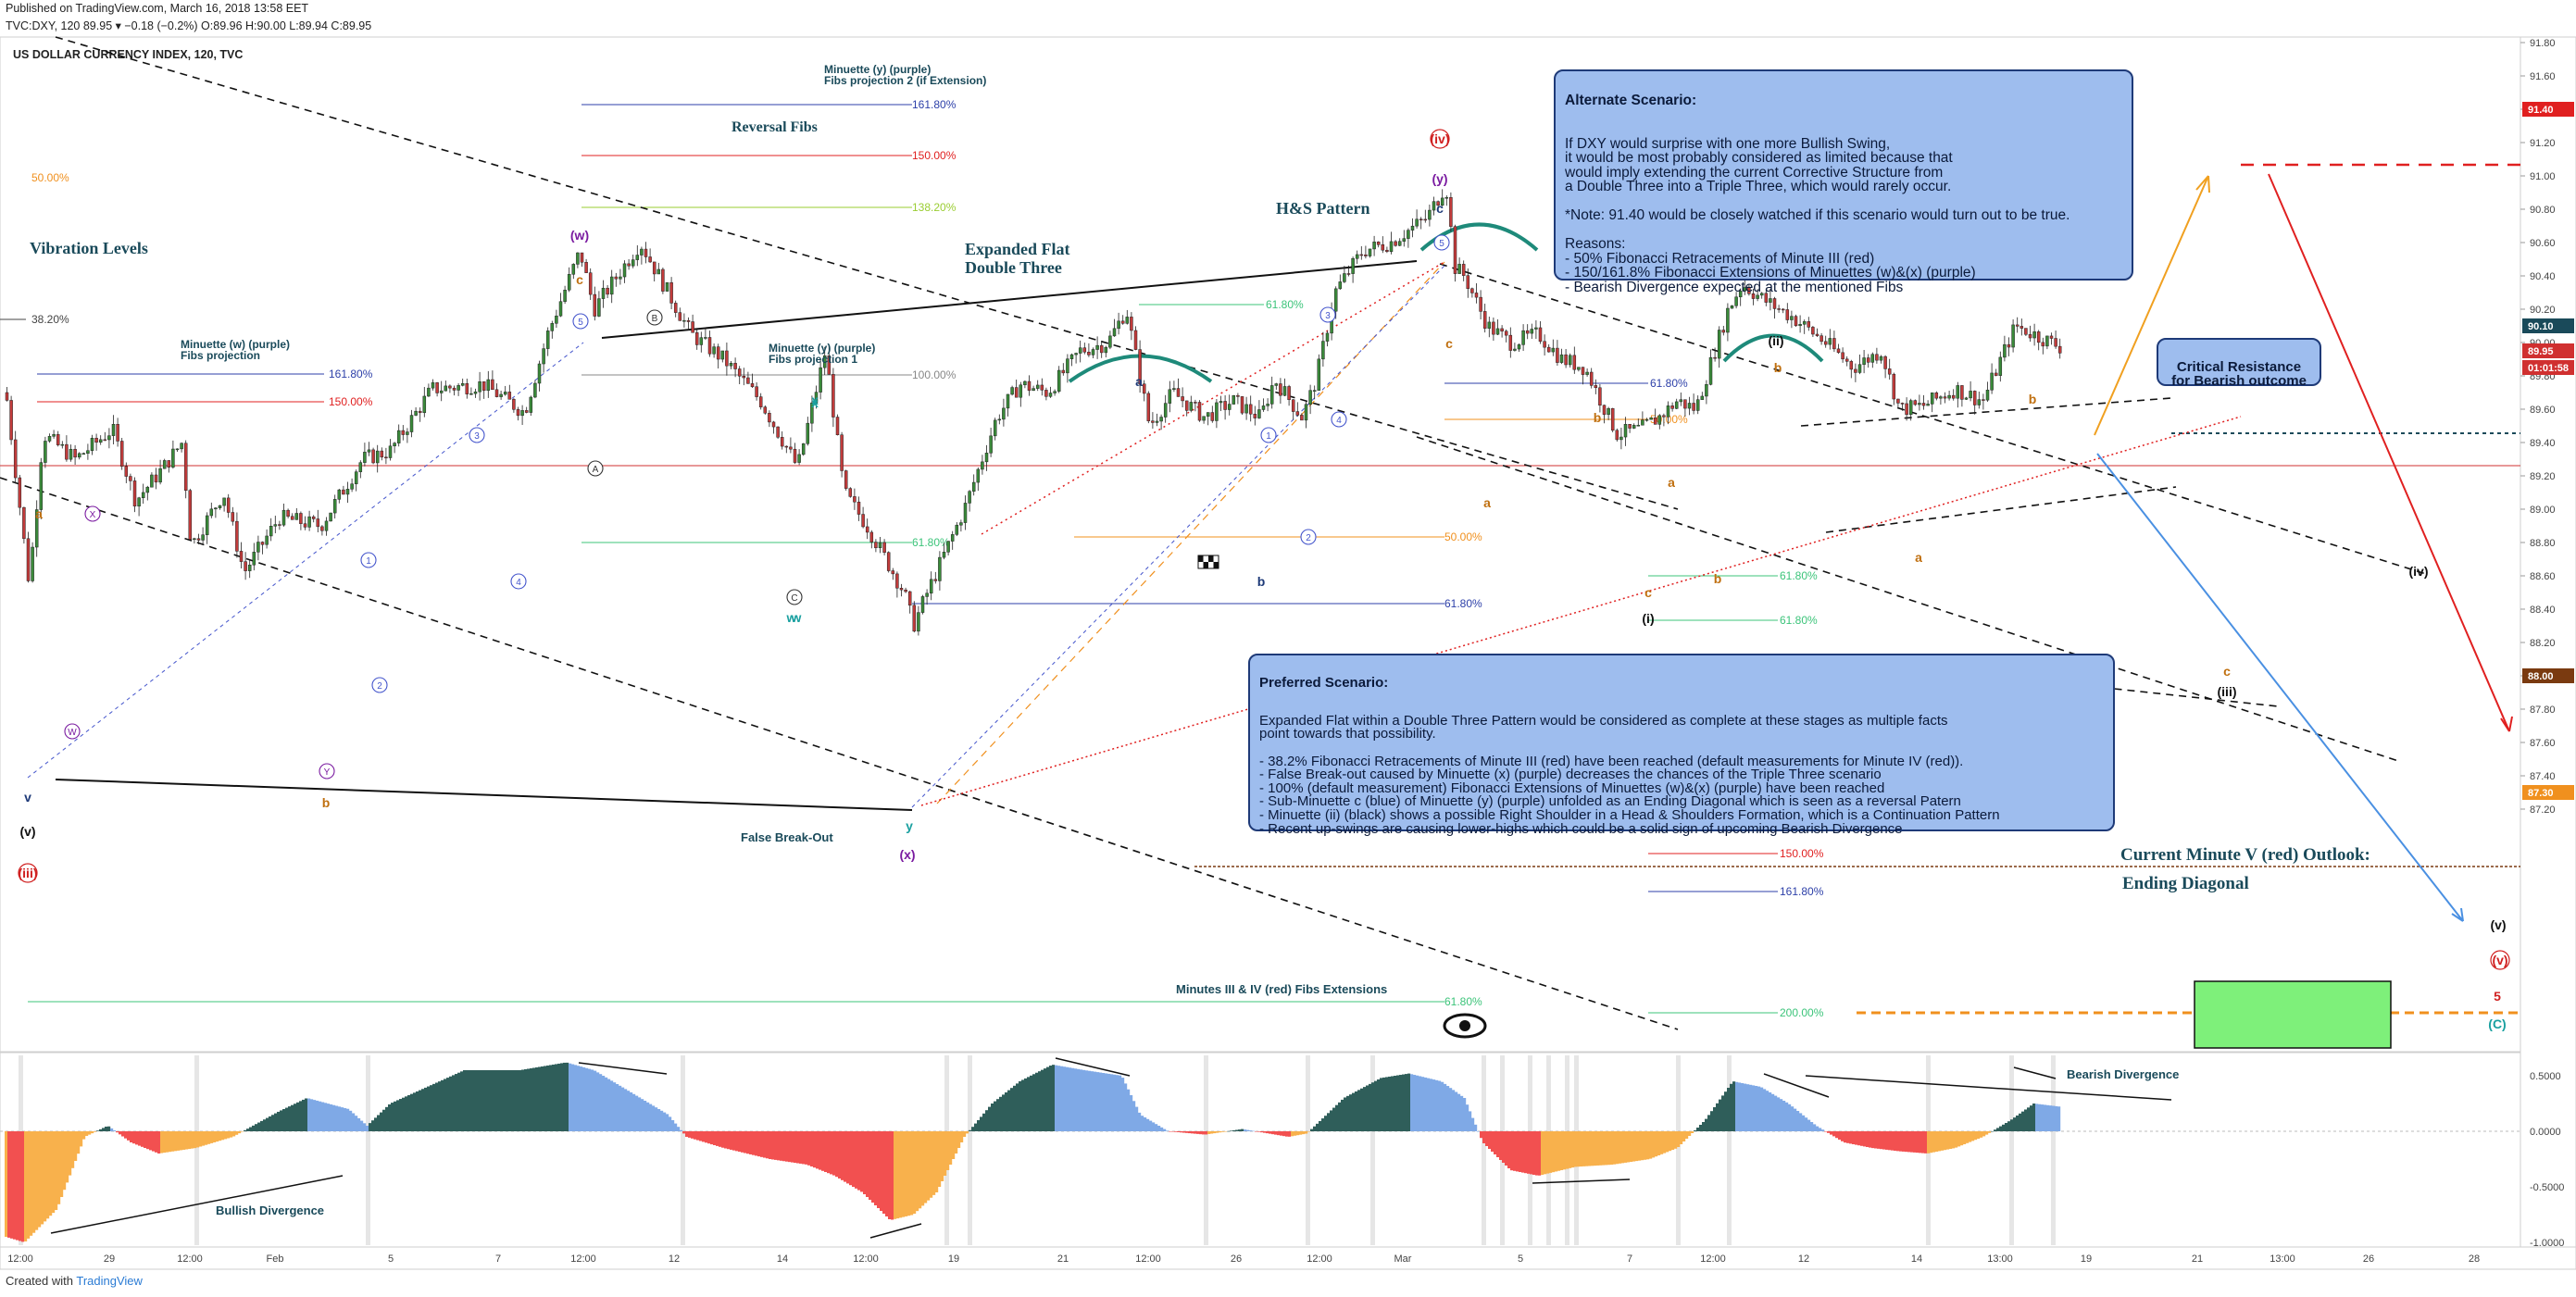  What do you see at coordinates (2283, 1259) in the screenshot?
I see `x-tick-label: 13:00` at bounding box center [2283, 1259].